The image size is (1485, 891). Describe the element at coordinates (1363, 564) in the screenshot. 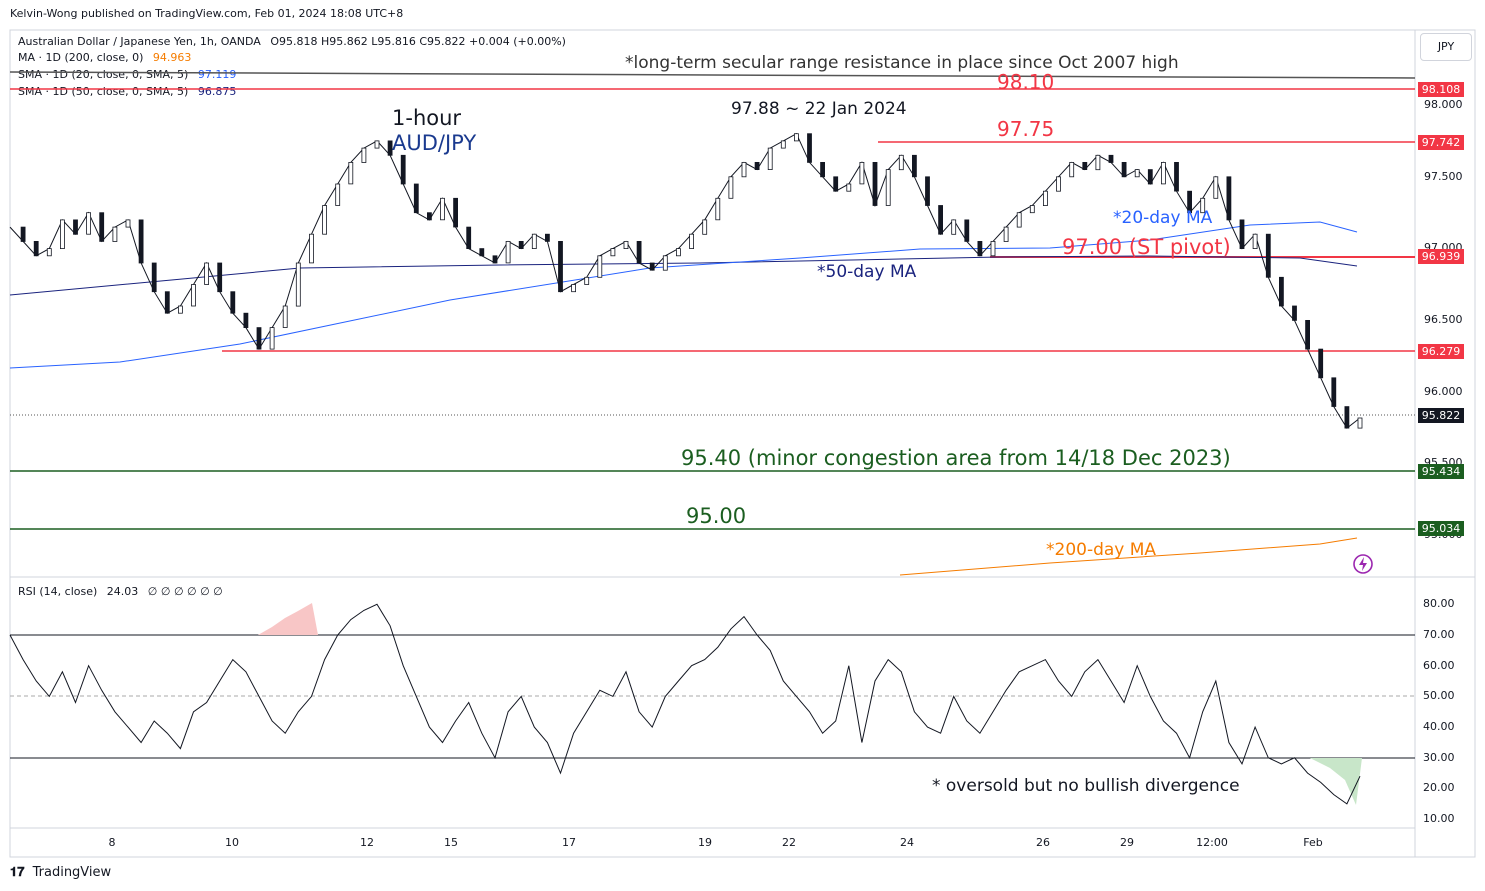

I see `alert-lightning-icon` at that location.